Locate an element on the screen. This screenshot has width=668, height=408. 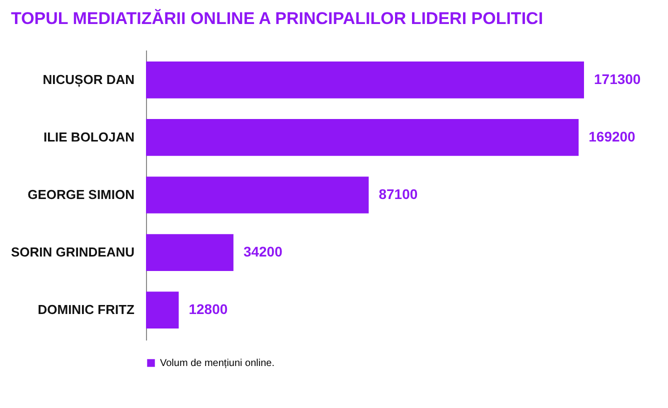
y-tick-label: SORIN GRINDEANU is located at coordinates (72, 252).